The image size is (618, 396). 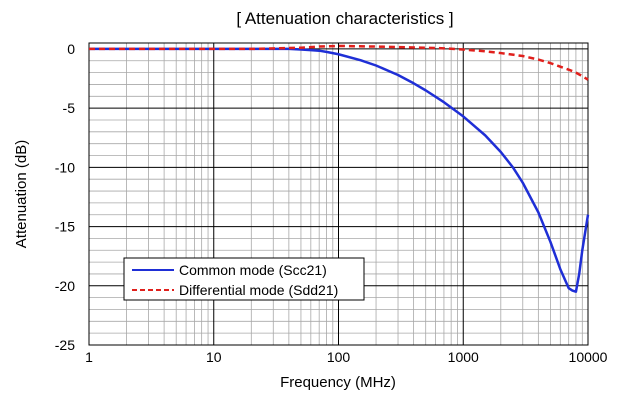 I want to click on series-line-differential-mode, so click(x=339, y=62).